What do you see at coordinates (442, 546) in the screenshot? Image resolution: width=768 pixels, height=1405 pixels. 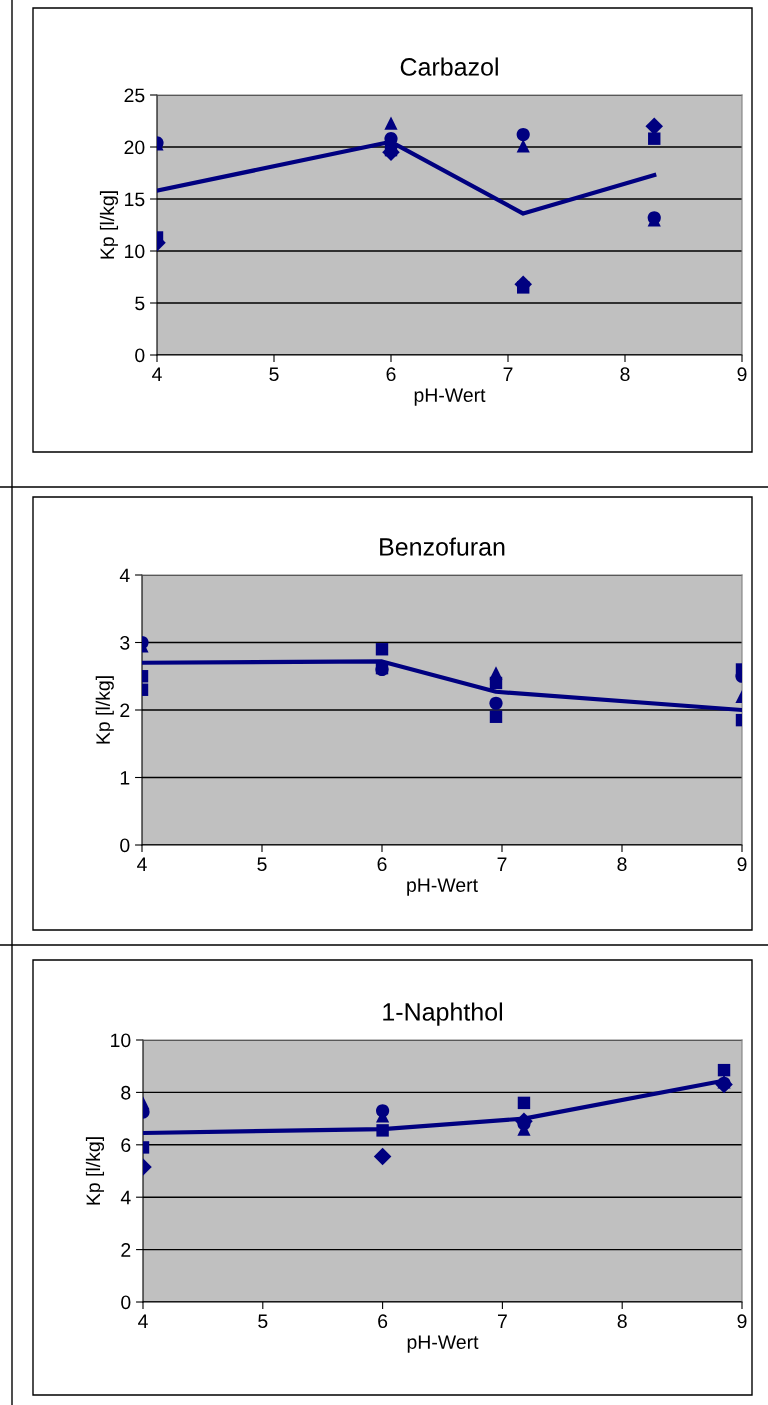 I see `chart-title: Benzofuran` at bounding box center [442, 546].